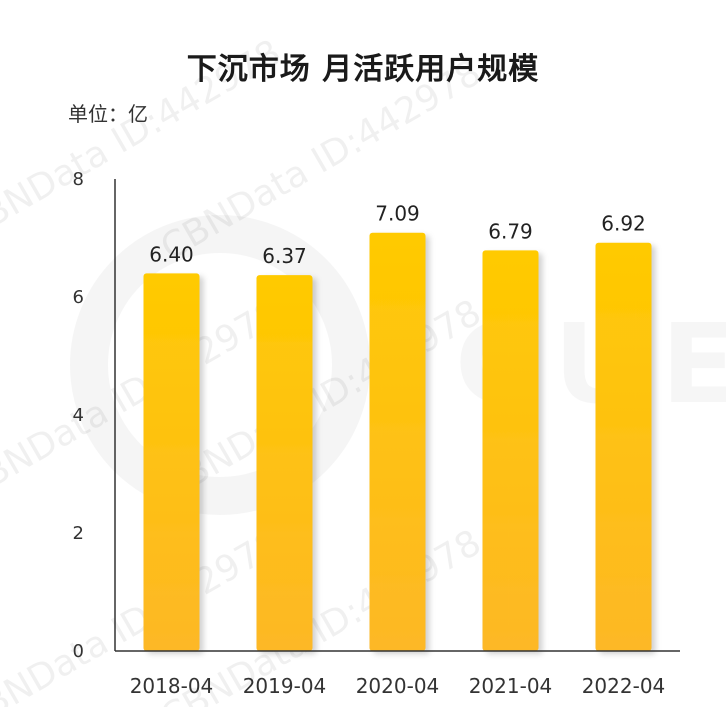 The height and width of the screenshot is (707, 726). Describe the element at coordinates (285, 686) in the screenshot. I see `x-tick-label-2019-04: 2019-04` at that location.